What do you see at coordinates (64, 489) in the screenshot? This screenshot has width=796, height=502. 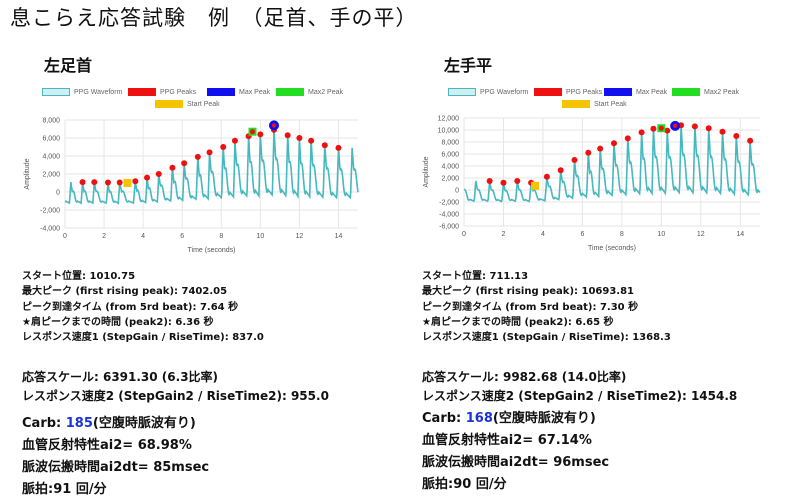 I see `stat-pulse: 脈拍:91 回/分` at bounding box center [64, 489].